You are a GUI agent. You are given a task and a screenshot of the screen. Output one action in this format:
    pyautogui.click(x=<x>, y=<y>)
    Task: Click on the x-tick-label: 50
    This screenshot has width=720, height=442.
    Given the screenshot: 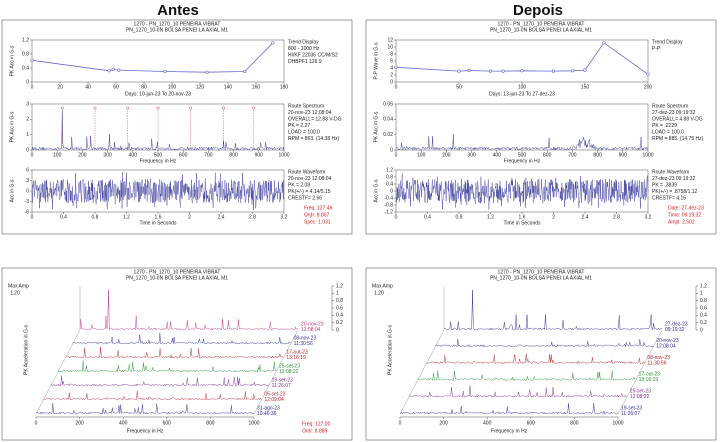 What is the action you would take?
    pyautogui.click(x=459, y=87)
    